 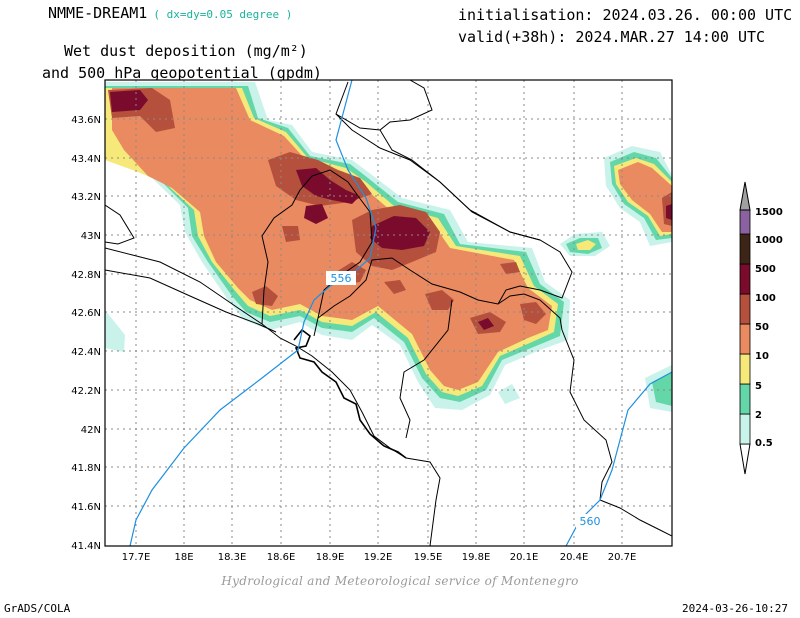 I want to click on lat-label: 41.6N, so click(x=86, y=507).